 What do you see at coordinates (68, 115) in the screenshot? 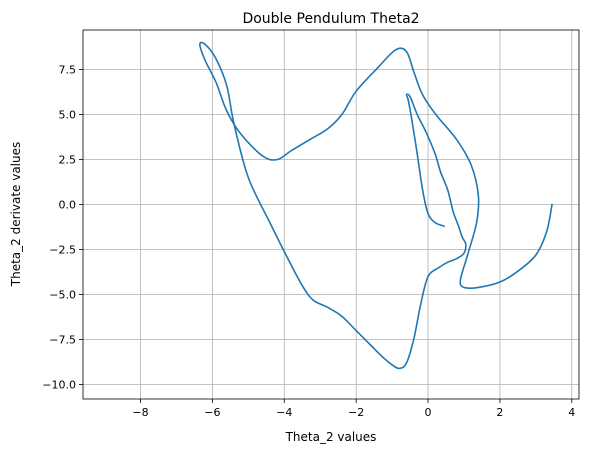
I see `y-tick-label: 5.0` at bounding box center [68, 115].